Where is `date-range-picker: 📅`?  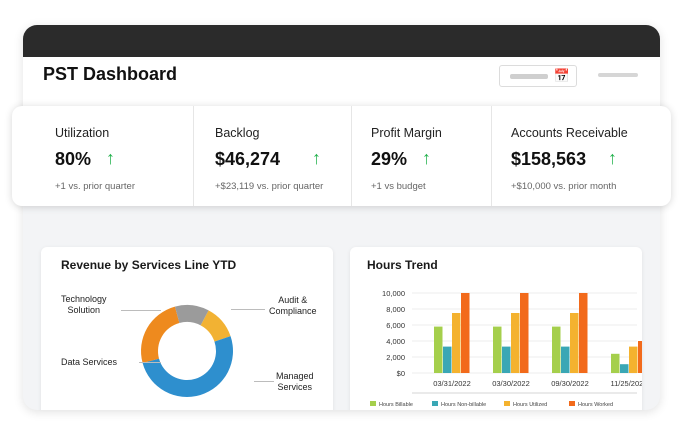 date-range-picker: 📅 is located at coordinates (538, 76).